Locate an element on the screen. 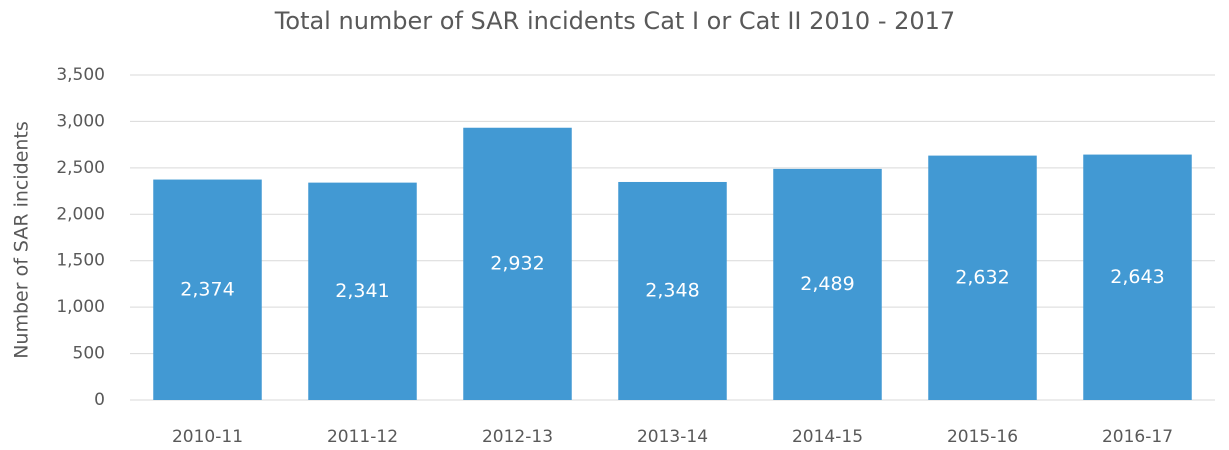  value-label: 2,348 is located at coordinates (672, 290).